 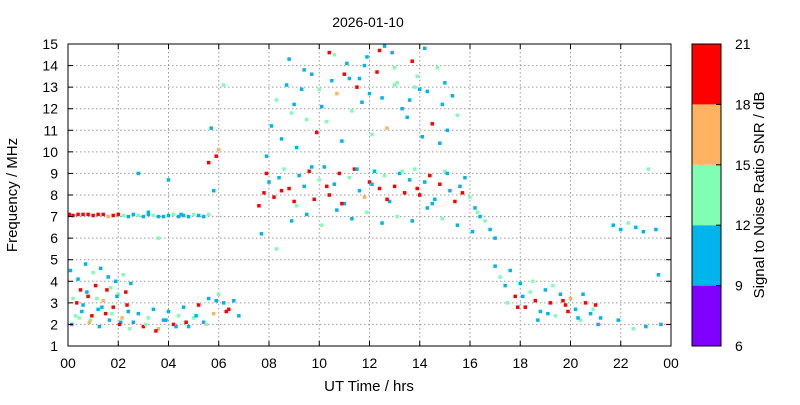 What do you see at coordinates (743, 104) in the screenshot?
I see `colorbar-tick-label: 18` at bounding box center [743, 104].